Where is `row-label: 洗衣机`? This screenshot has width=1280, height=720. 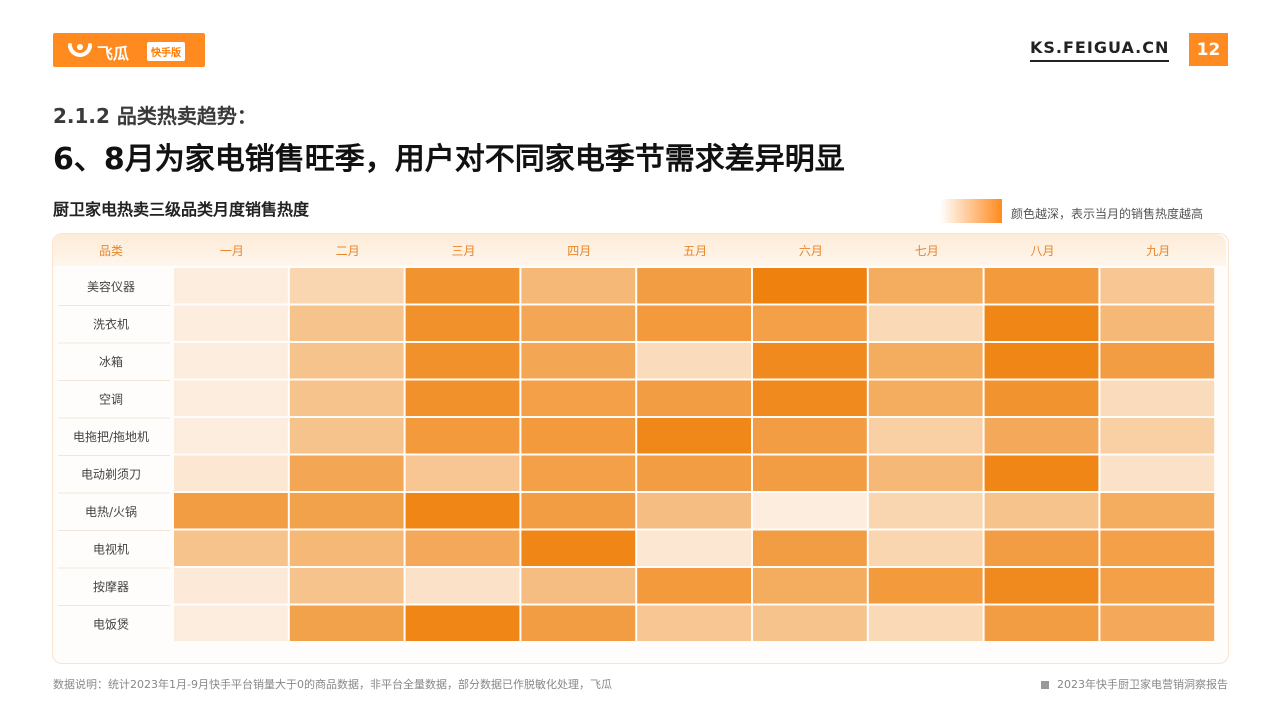
row-label: 洗衣机 is located at coordinates (111, 323).